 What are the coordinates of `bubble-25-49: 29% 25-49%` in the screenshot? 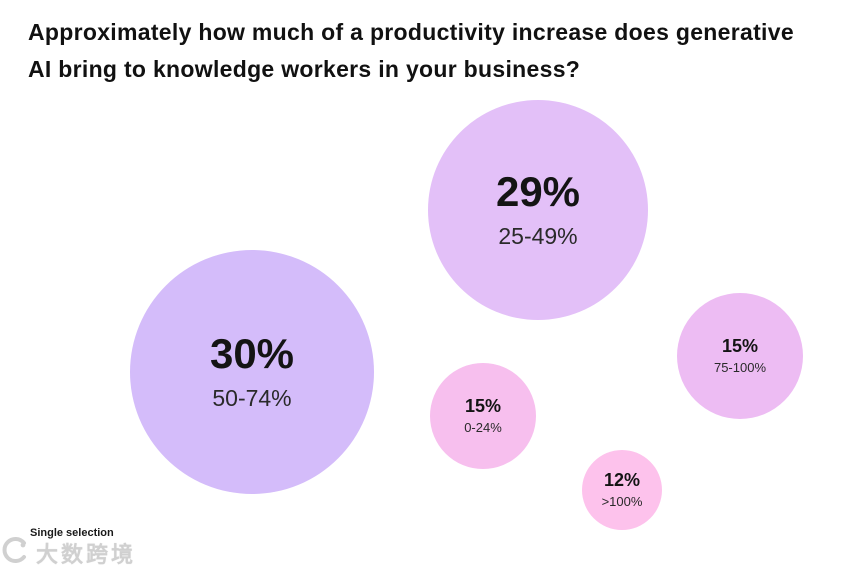 It's located at (538, 210).